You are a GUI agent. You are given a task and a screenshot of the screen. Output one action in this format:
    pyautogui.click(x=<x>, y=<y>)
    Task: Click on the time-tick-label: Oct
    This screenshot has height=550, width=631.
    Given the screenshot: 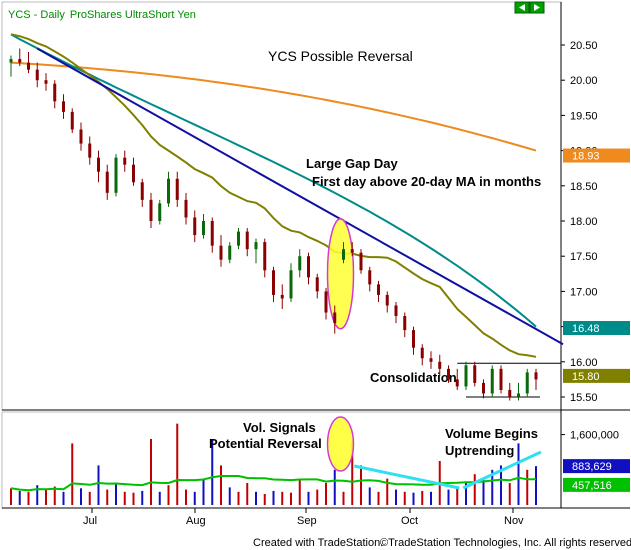 What is the action you would take?
    pyautogui.click(x=409, y=521)
    